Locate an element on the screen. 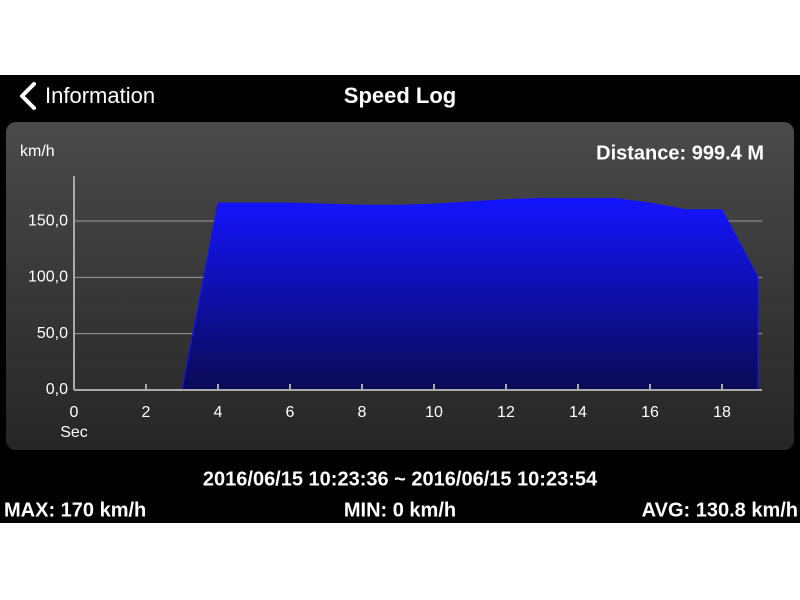 This screenshot has width=800, height=600. x-tick-label: 12 is located at coordinates (506, 412).